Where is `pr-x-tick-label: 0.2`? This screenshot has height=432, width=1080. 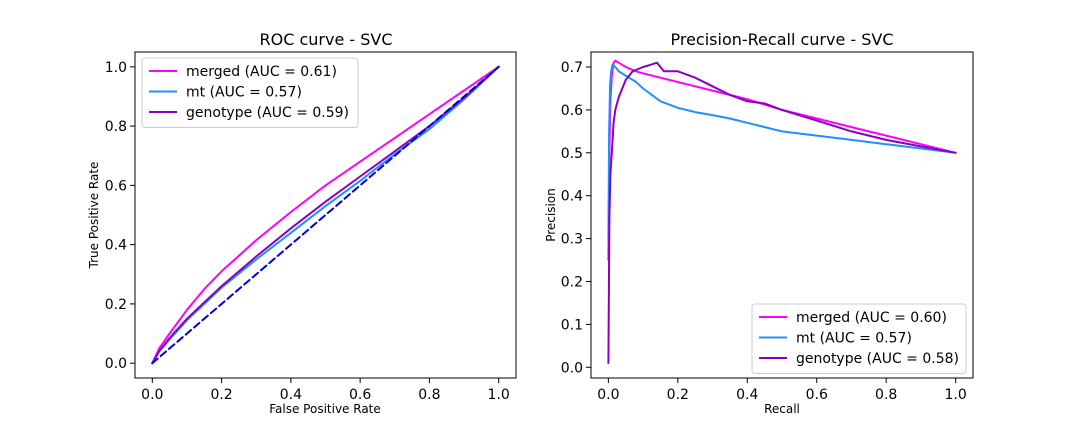
pr-x-tick-label: 0.2 is located at coordinates (678, 395).